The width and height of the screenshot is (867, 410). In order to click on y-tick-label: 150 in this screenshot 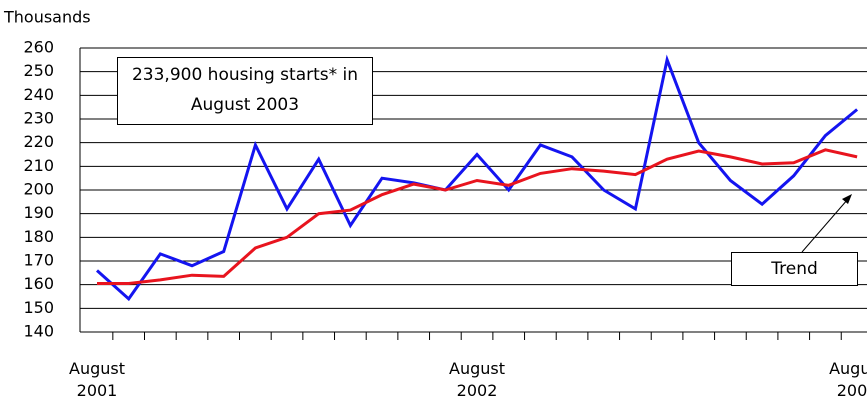, I will do `click(38, 307)`.